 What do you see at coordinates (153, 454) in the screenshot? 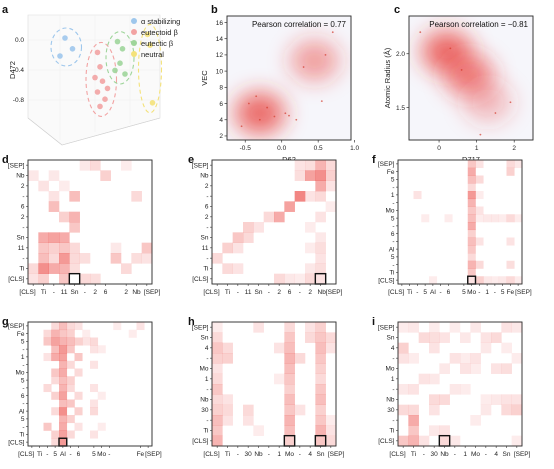
I see `g-xtick-label-15: [SEP]` at bounding box center [153, 454].